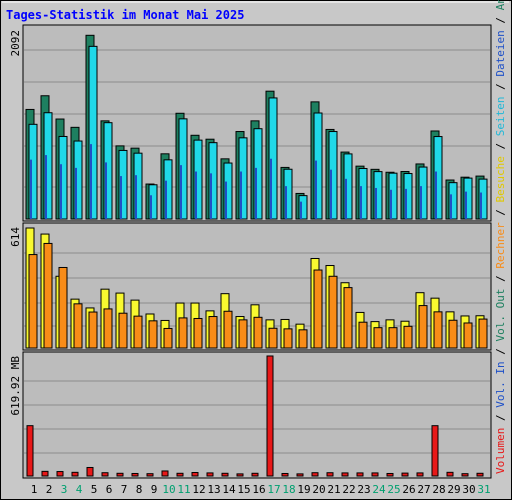 The height and width of the screenshot is (500, 512). Describe the element at coordinates (423, 489) in the screenshot. I see `x-label-day-27: 27` at that location.